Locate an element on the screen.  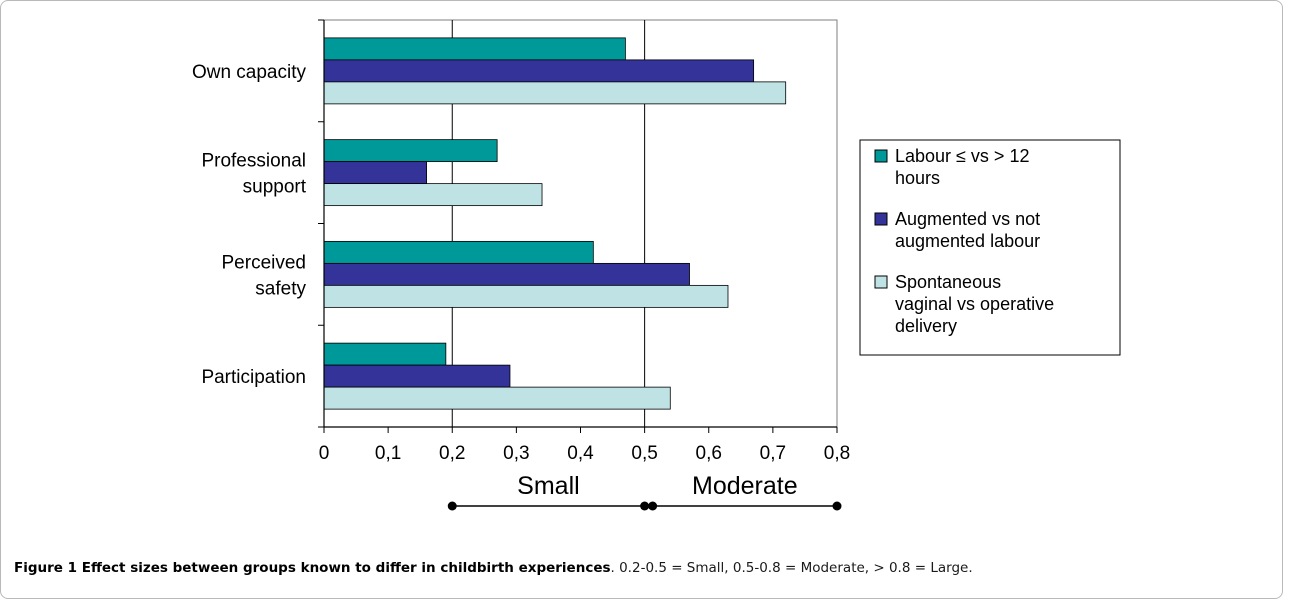
legend-box is located at coordinates (990, 247).